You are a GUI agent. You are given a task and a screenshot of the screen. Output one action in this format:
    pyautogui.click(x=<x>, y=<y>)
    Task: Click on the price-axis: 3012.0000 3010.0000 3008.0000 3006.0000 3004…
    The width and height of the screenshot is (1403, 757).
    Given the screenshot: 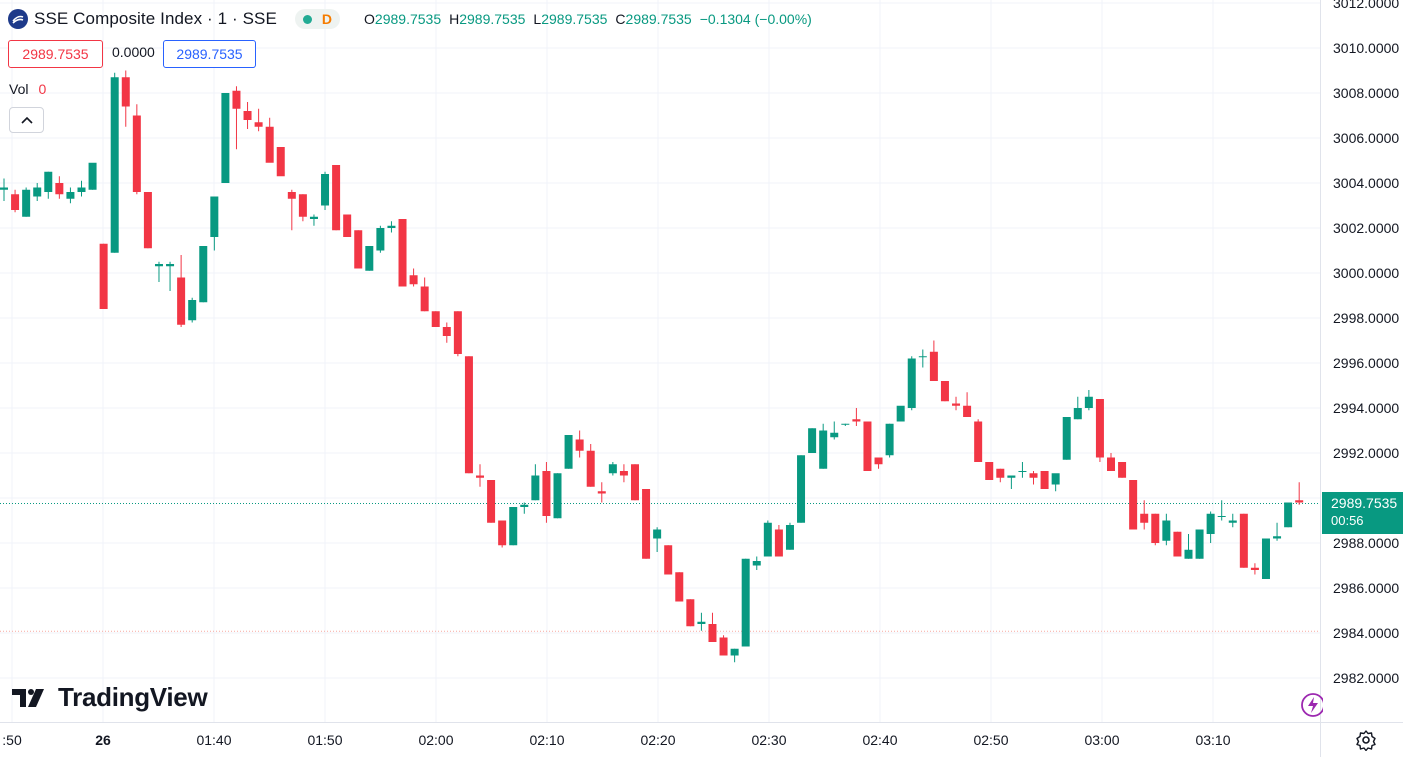 What is the action you would take?
    pyautogui.click(x=1366, y=343)
    